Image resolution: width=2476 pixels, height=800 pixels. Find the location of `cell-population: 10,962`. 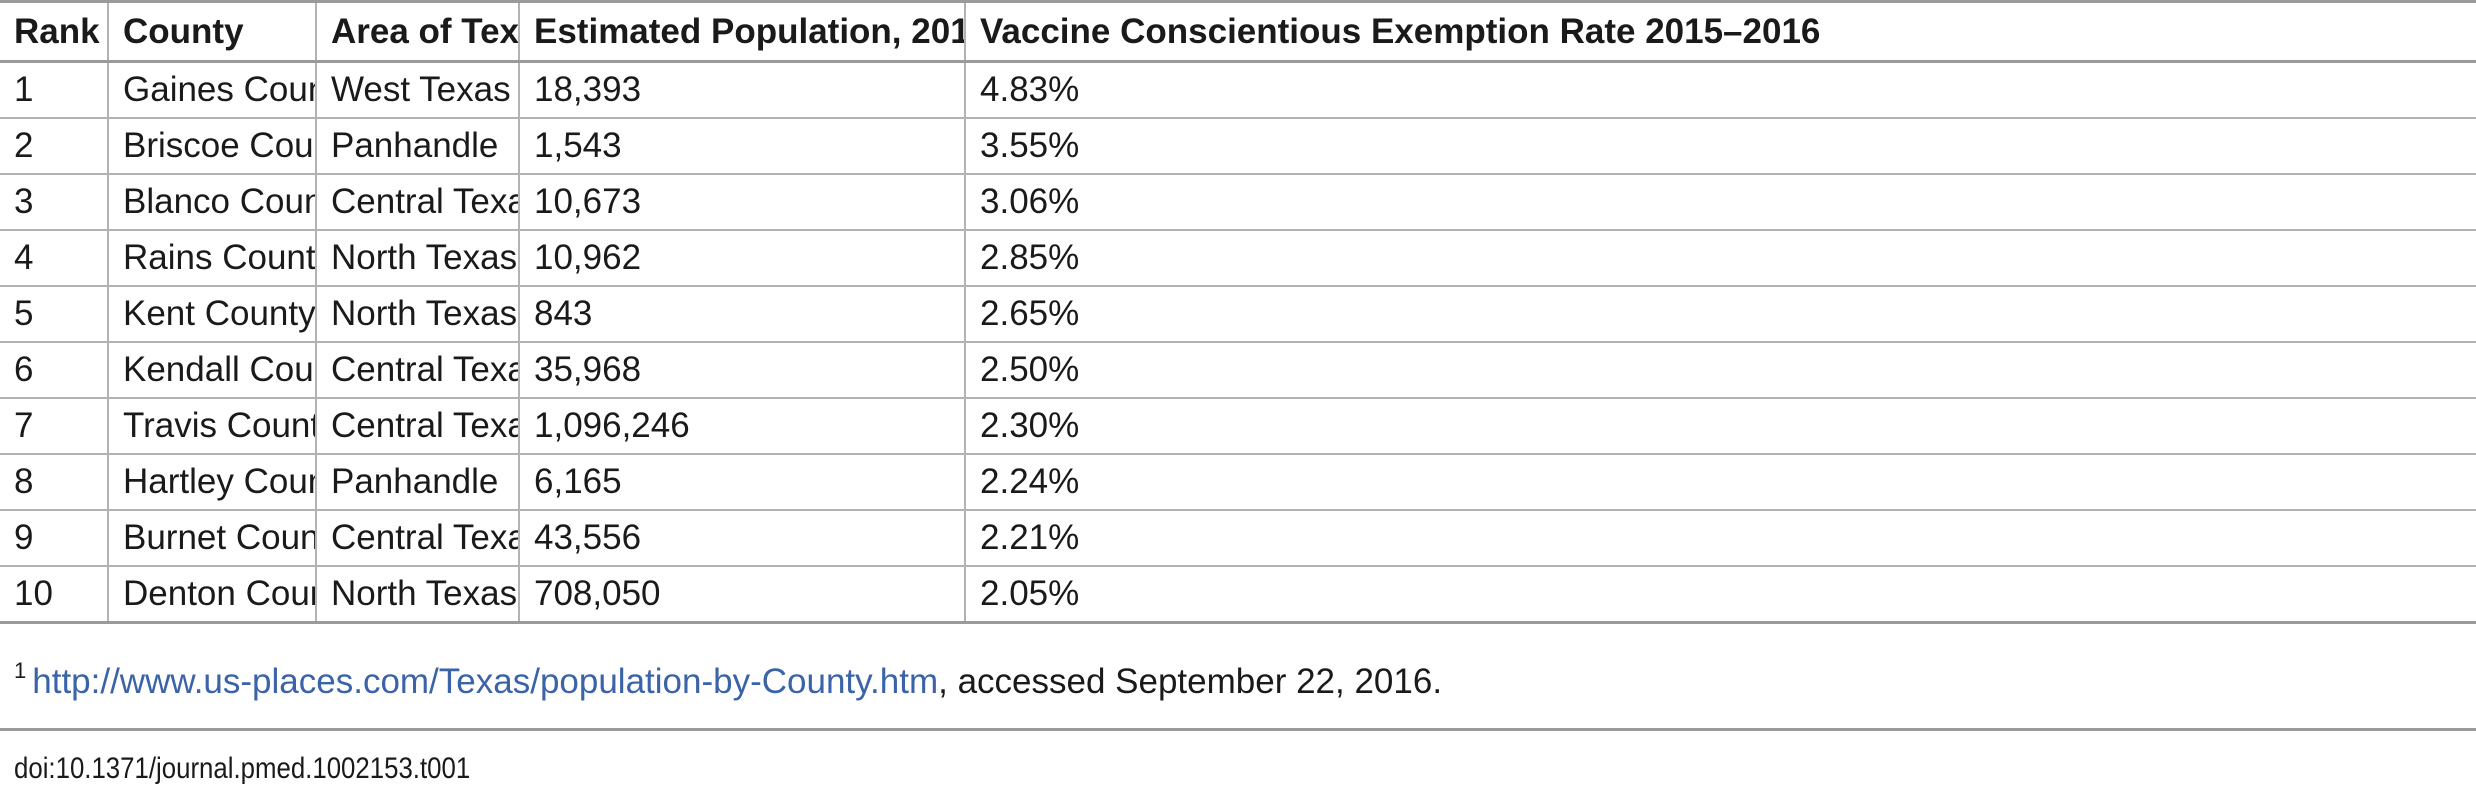

cell-population: 10,962 is located at coordinates (741, 258).